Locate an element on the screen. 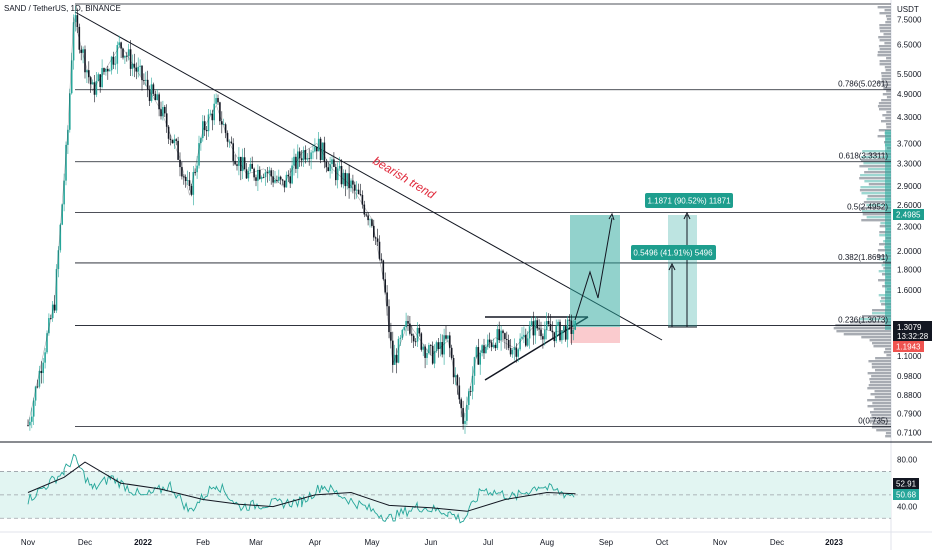 The height and width of the screenshot is (550, 932). target-box-zone is located at coordinates (682, 271).